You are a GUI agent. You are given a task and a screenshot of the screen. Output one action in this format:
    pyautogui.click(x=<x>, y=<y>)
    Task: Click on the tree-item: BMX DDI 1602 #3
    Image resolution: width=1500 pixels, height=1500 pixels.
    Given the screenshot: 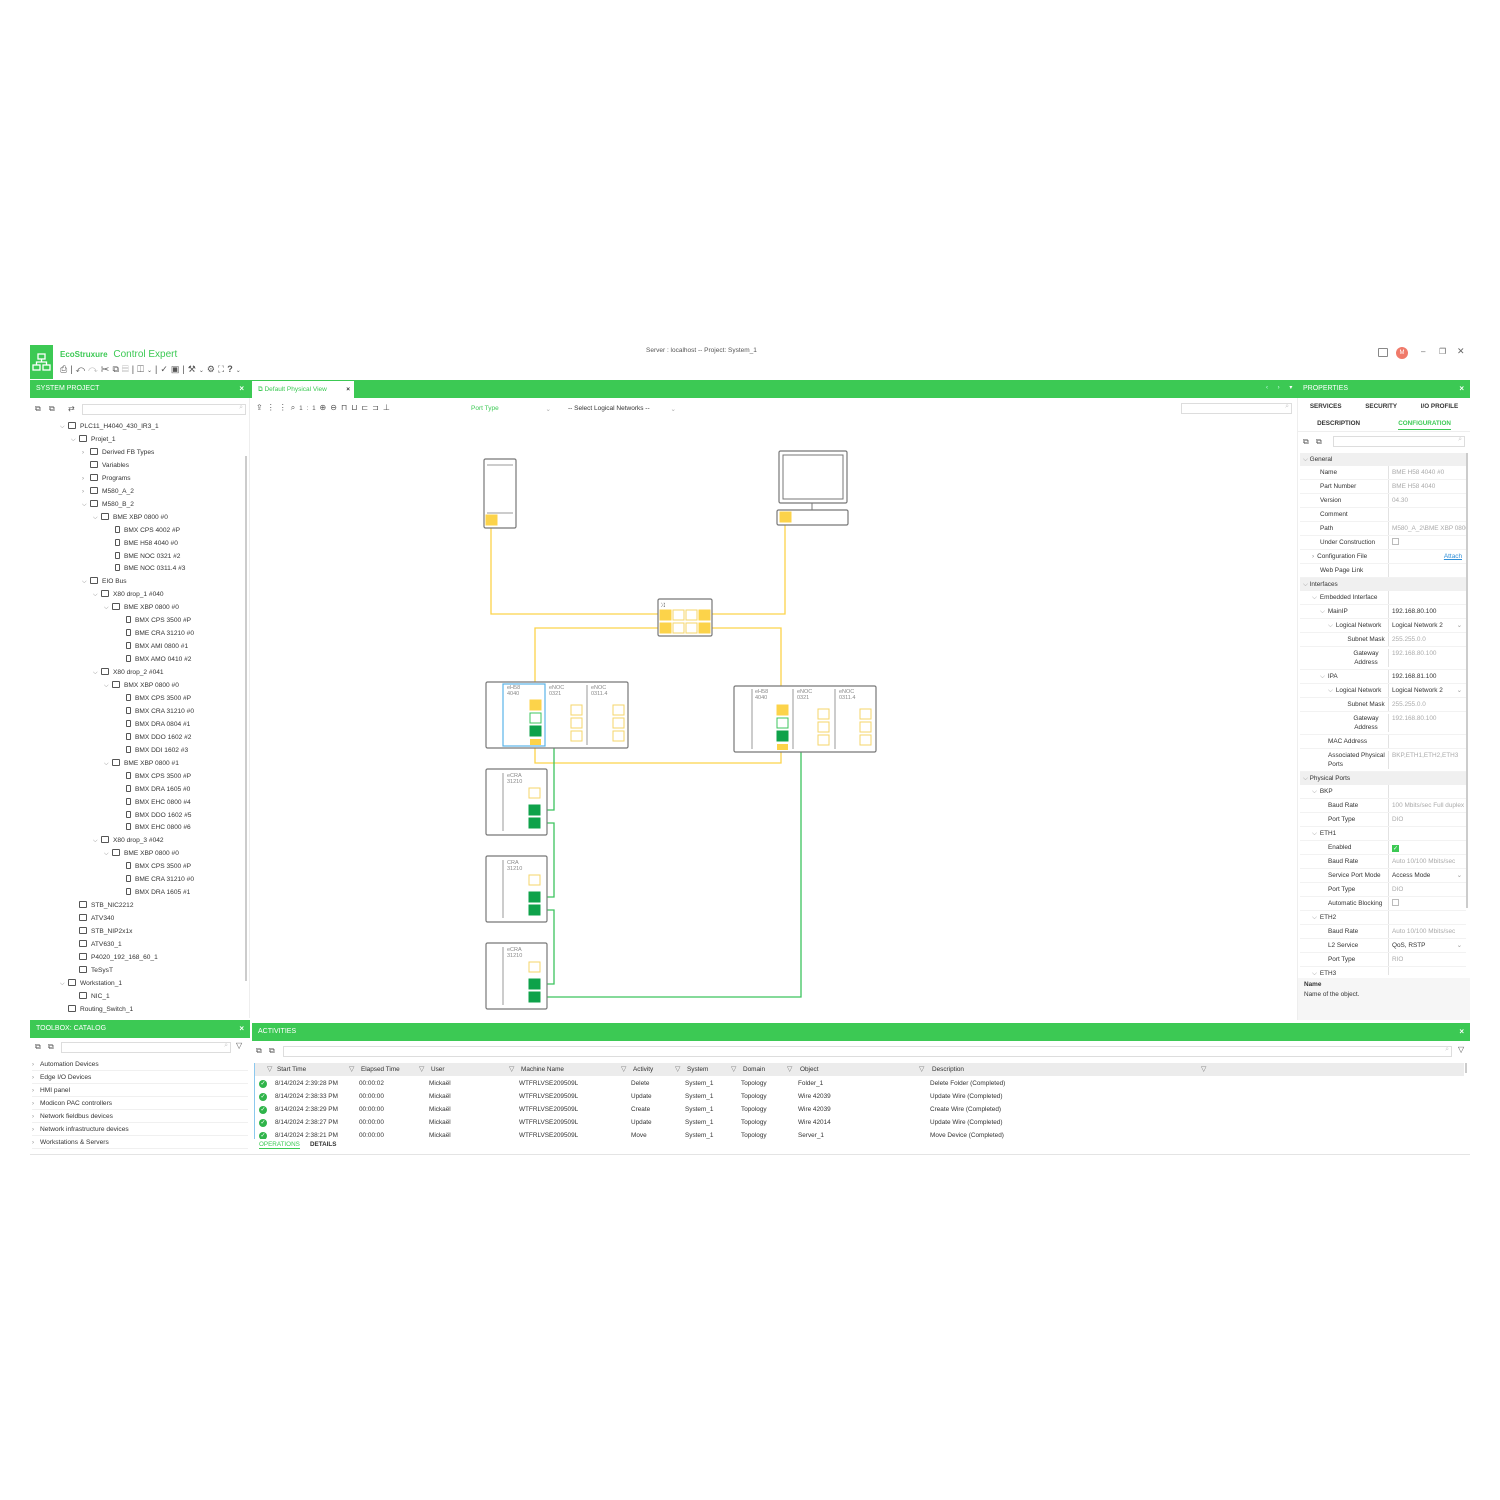 What is the action you would take?
    pyautogui.click(x=151, y=750)
    